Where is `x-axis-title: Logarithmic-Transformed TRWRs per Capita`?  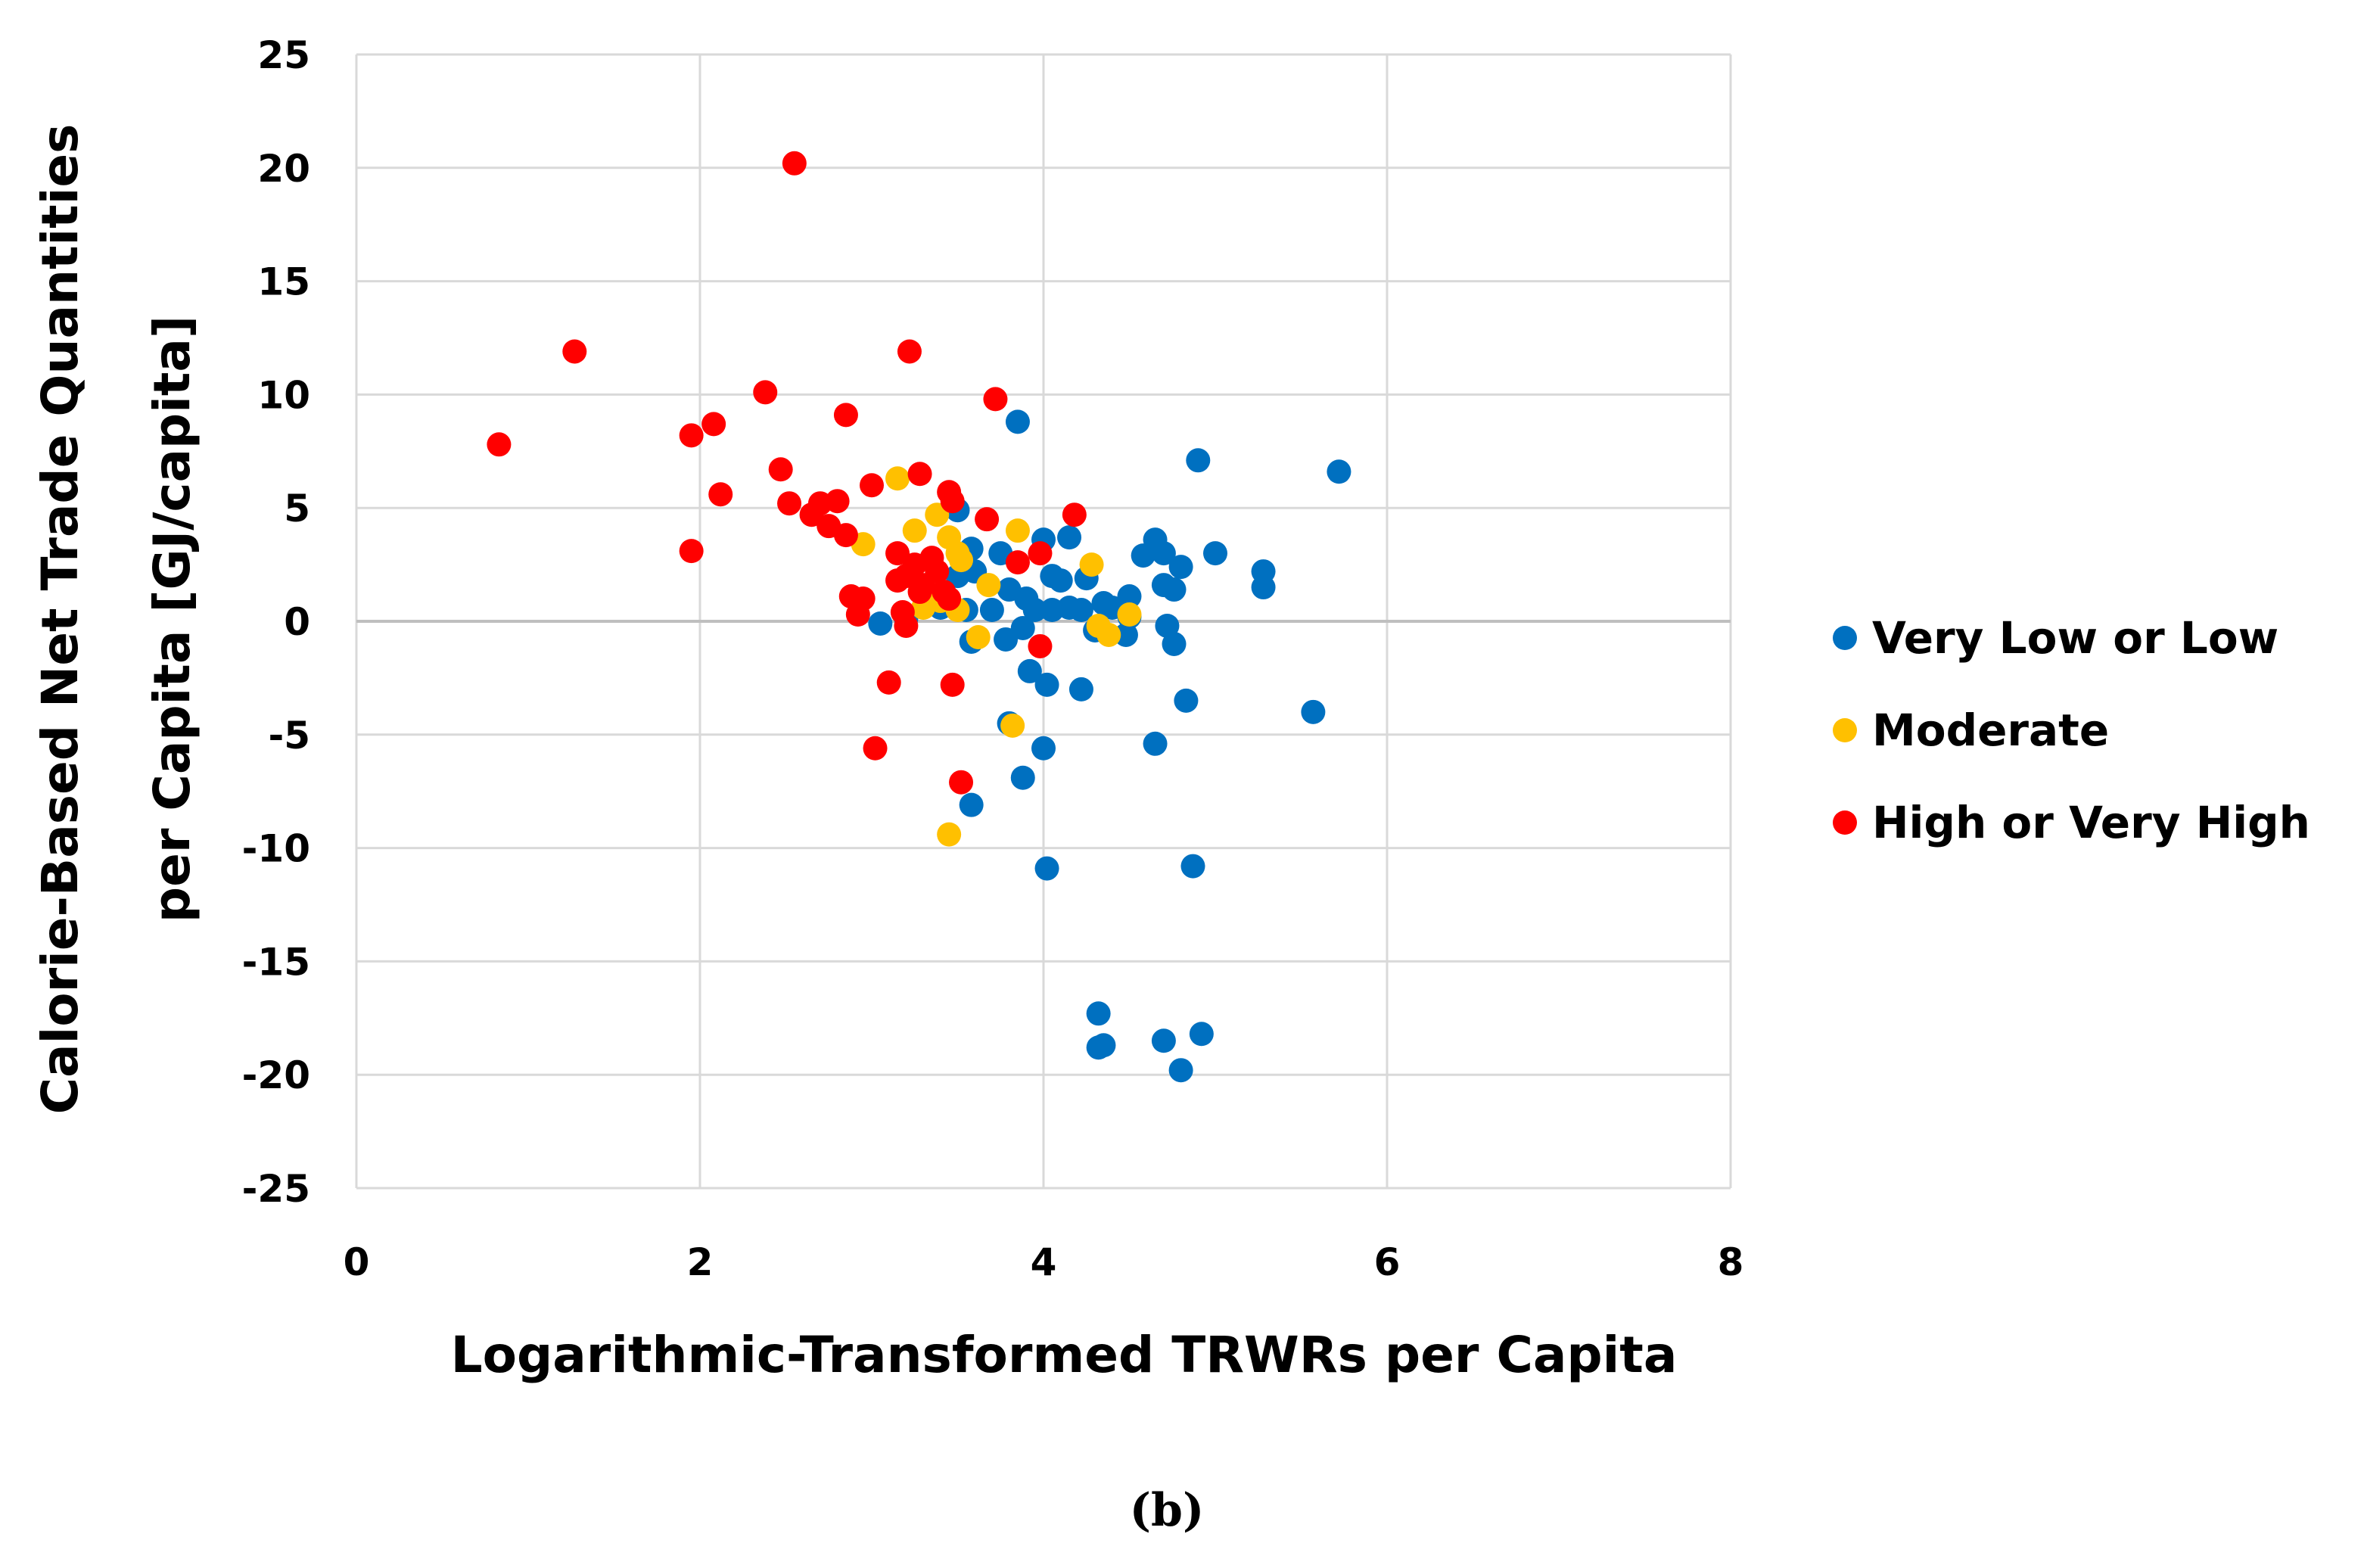
x-axis-title: Logarithmic-Transformed TRWRs per Capita is located at coordinates (1064, 1355).